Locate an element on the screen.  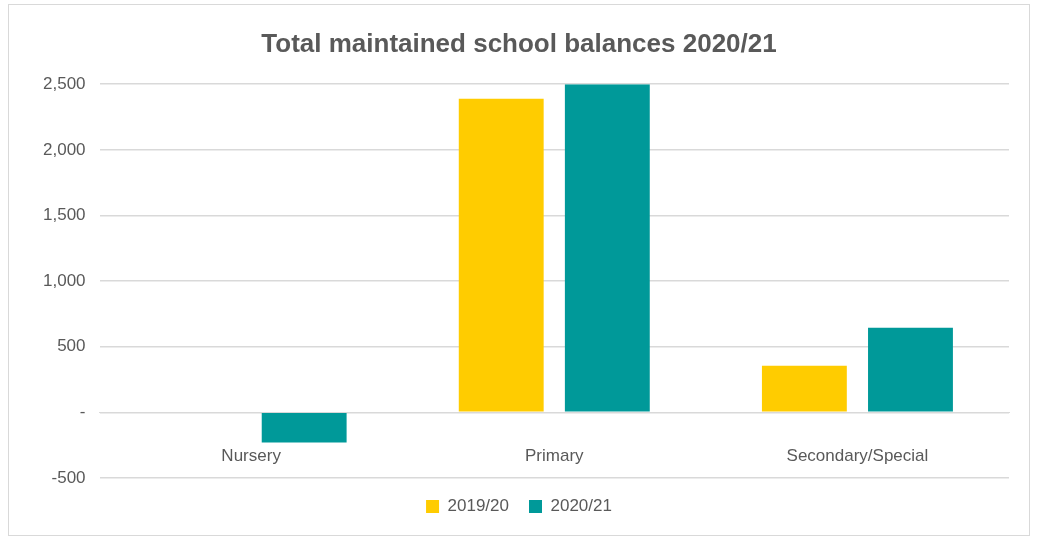
y-tick-label: 1,000 is located at coordinates (64, 280).